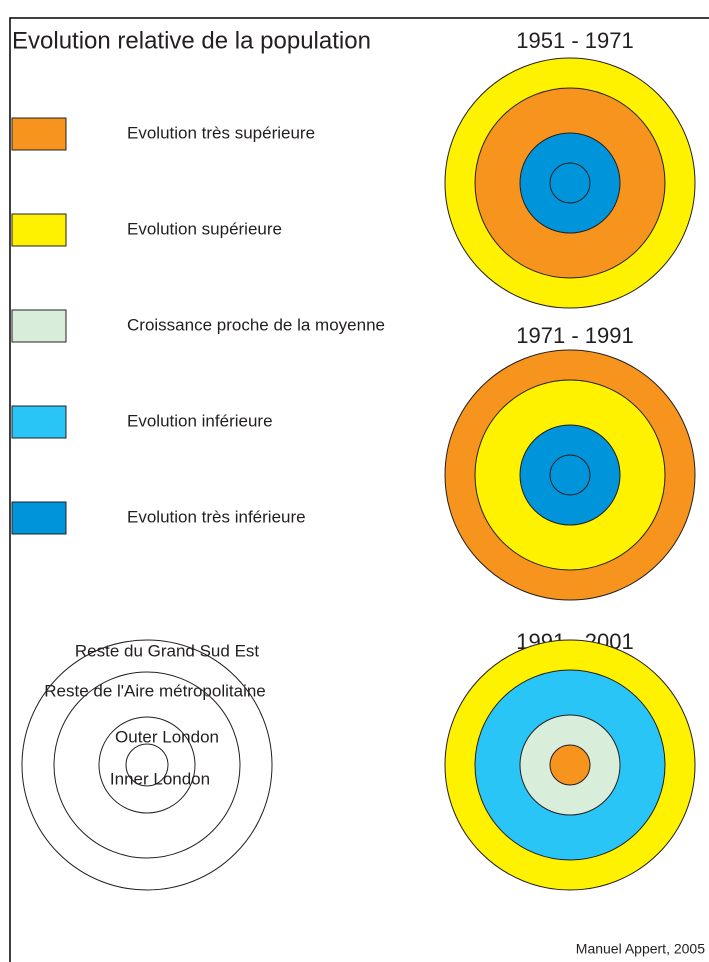 This screenshot has width=709, height=962. I want to click on period-label: 1971 - 1991, so click(574, 335).